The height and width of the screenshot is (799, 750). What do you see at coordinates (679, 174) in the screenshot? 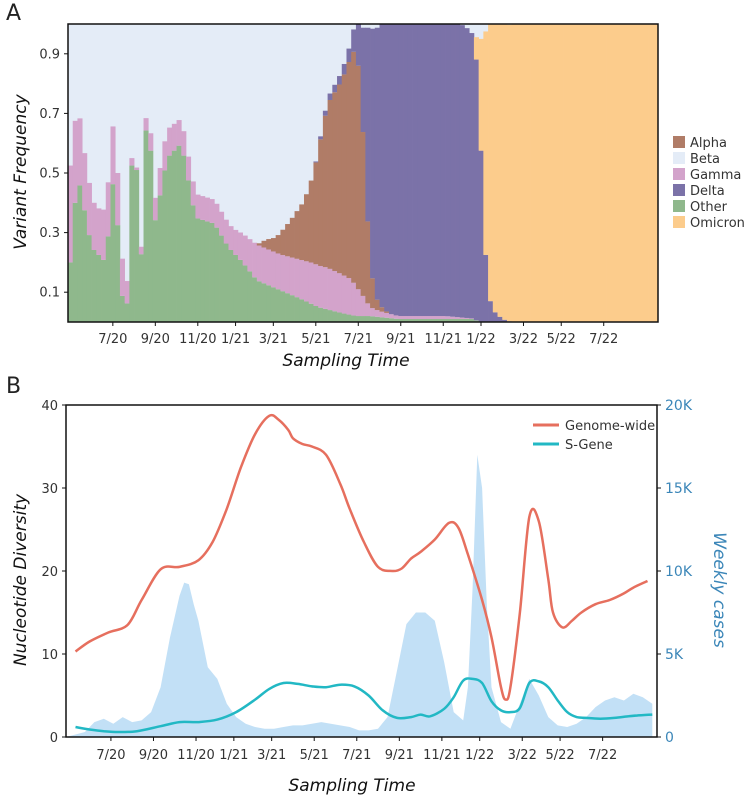
I see `legend-swatch-gamma` at bounding box center [679, 174].